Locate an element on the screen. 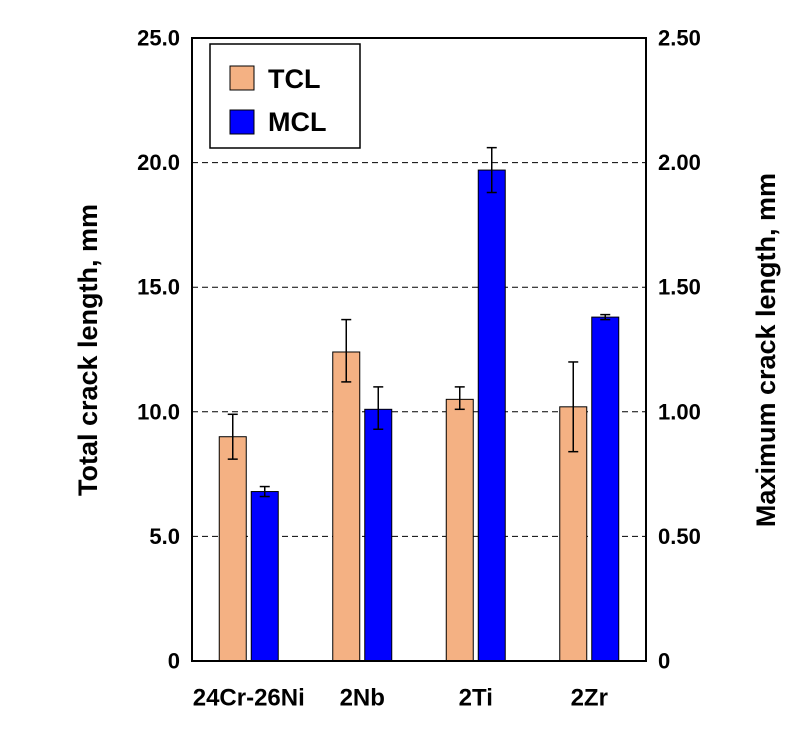 Image resolution: width=799 pixels, height=729 pixels. category-labels: 24Cr-26Ni 2Nb 2Ti 2Zr is located at coordinates (400, 698).